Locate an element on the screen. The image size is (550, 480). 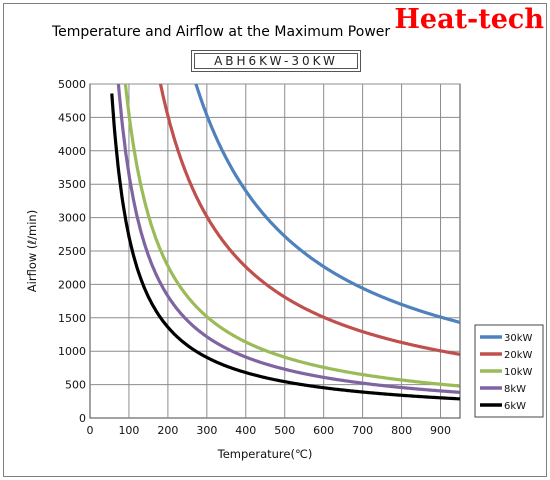
x-tick-label: 900 is located at coordinates (440, 430).